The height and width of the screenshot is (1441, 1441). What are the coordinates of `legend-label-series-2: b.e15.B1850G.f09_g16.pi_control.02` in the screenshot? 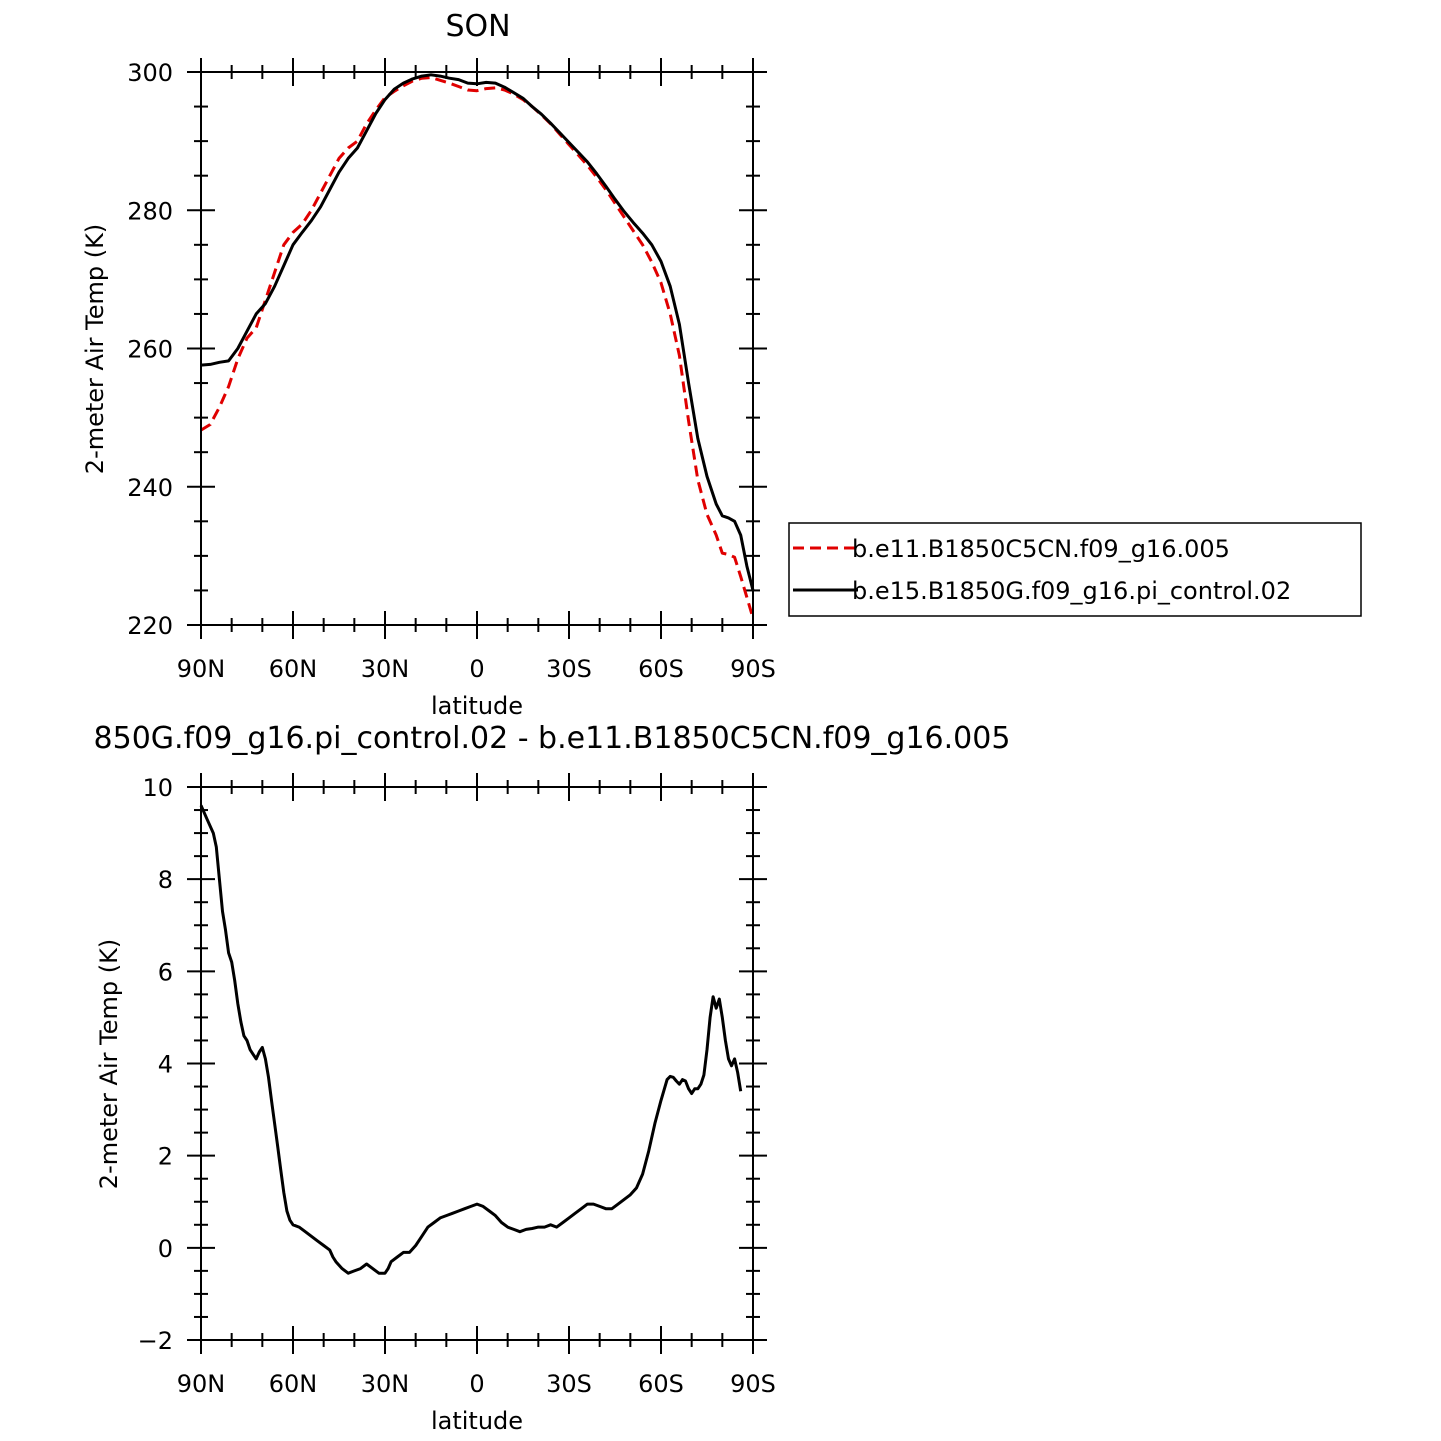 It's located at (1071, 591).